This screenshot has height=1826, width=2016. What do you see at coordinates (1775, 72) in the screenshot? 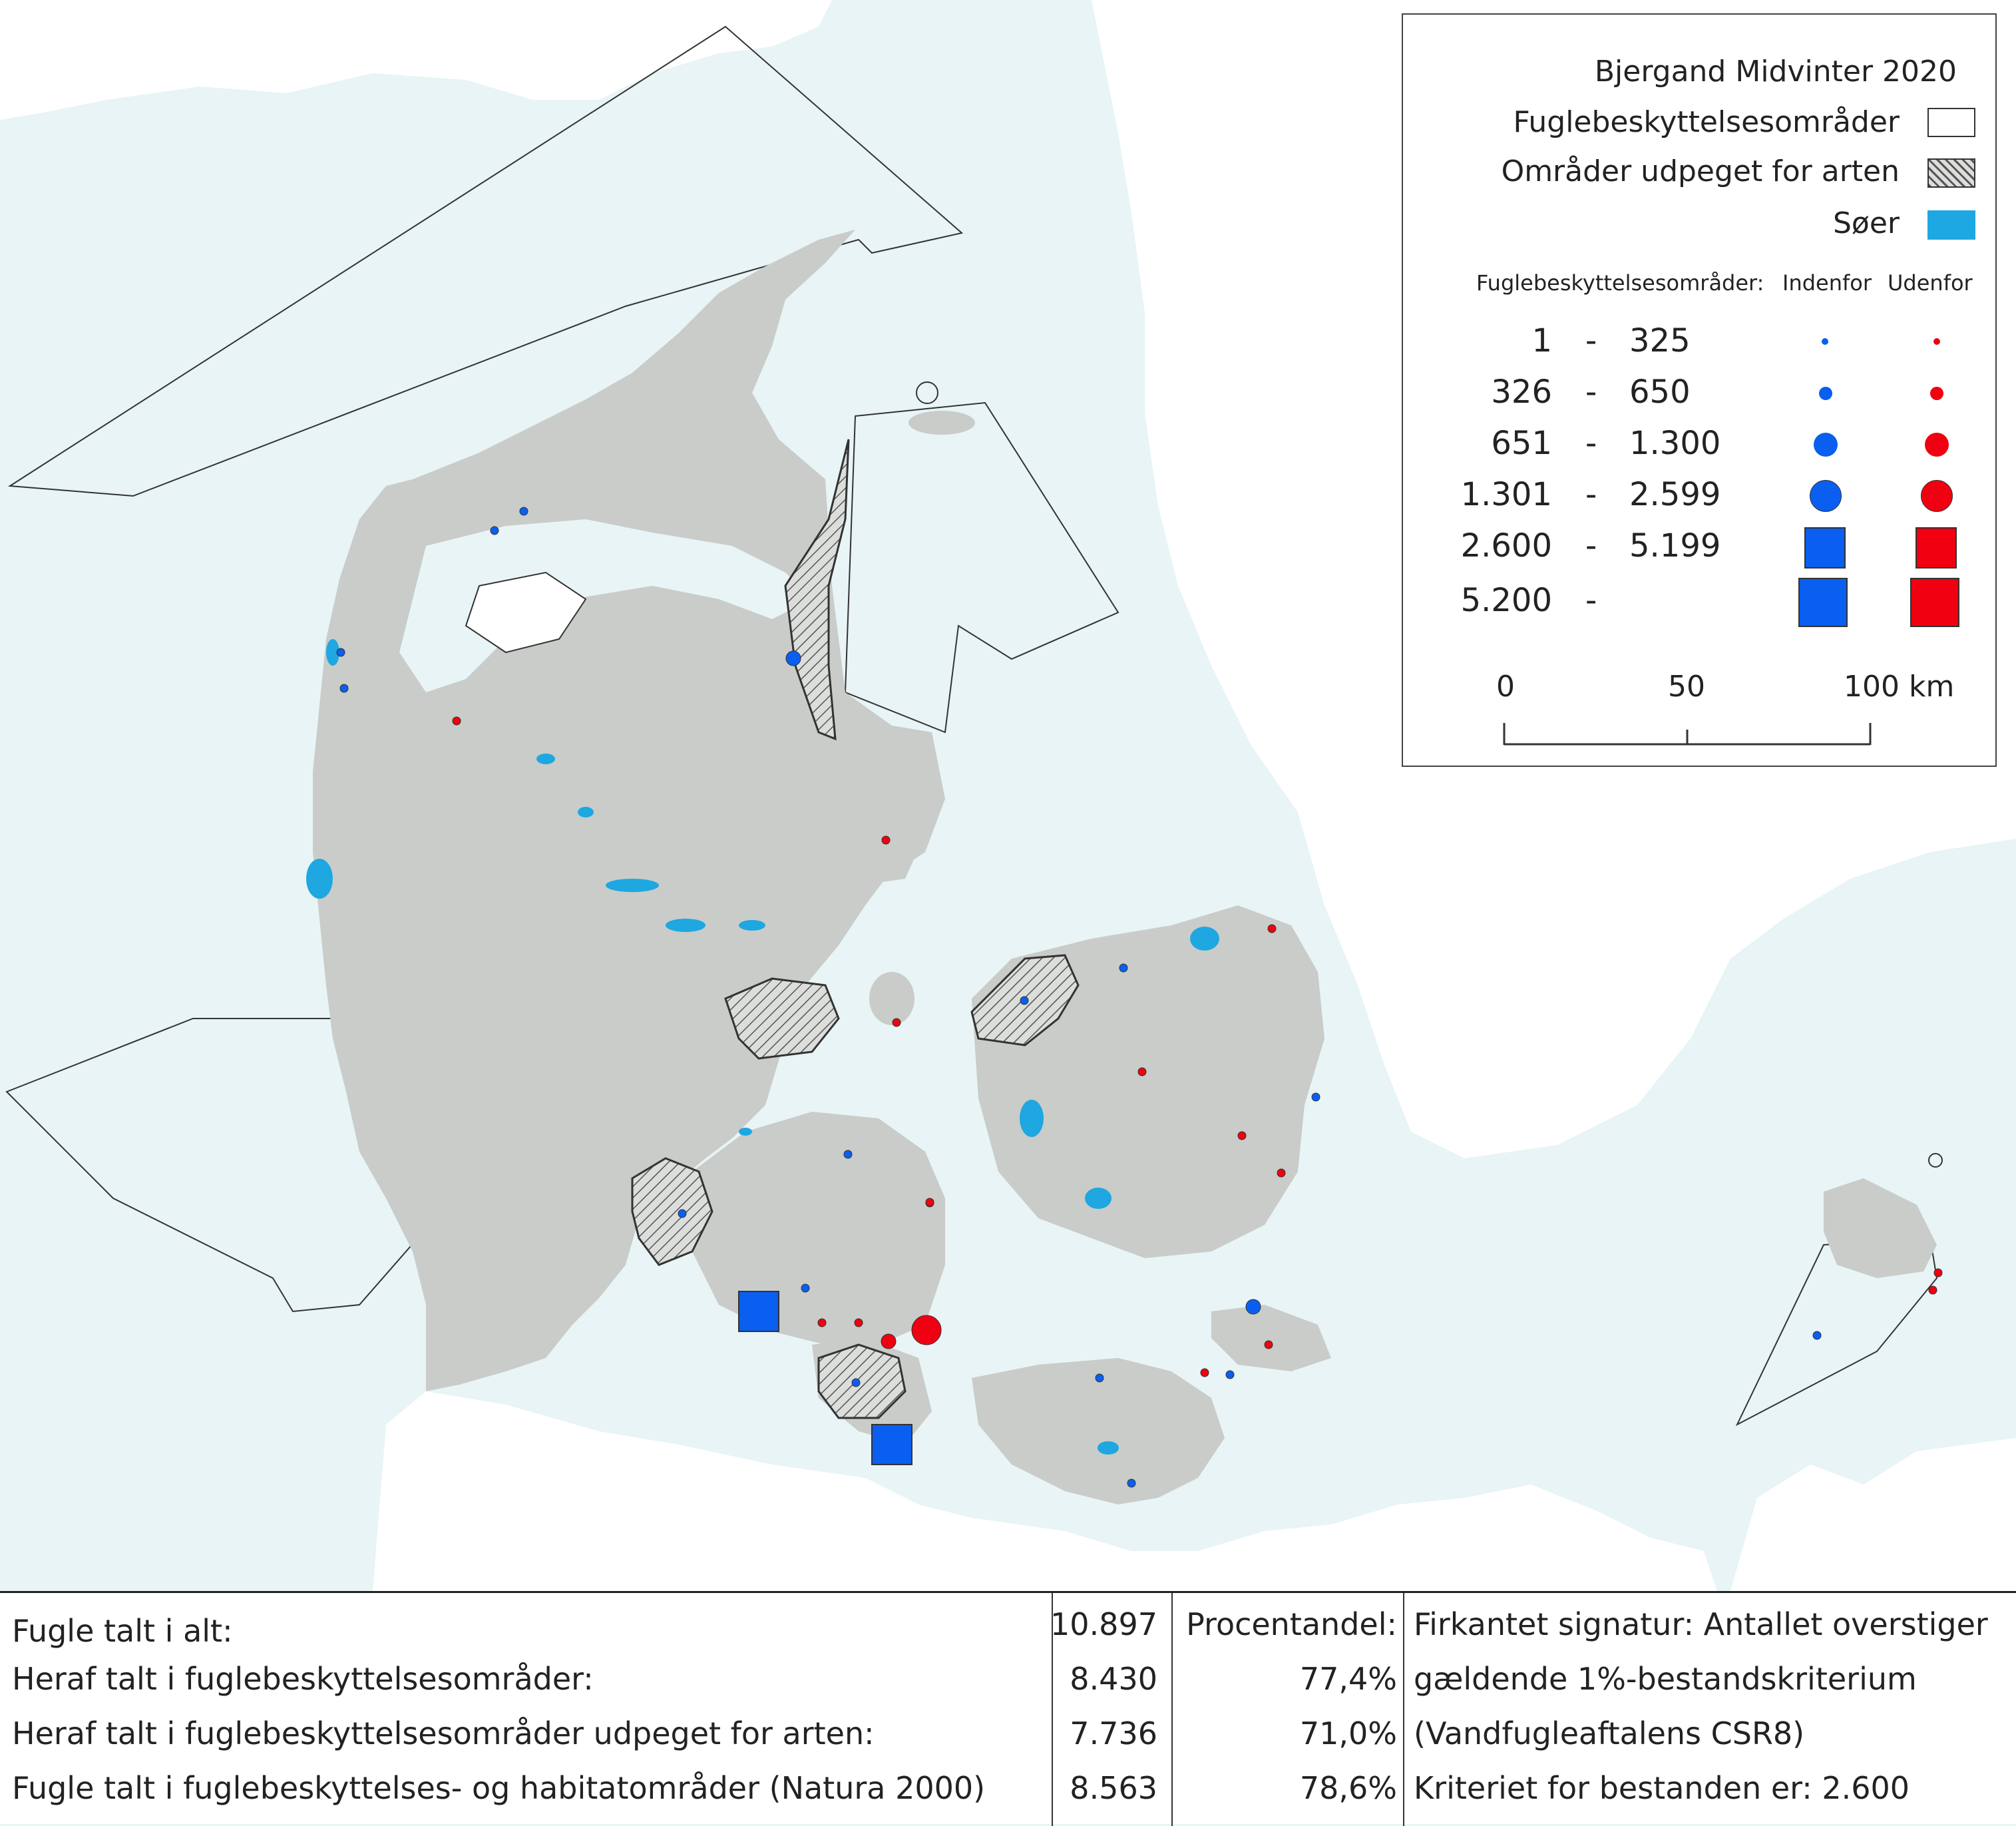
I see `legend-title: Bjergand Midvinter 2020` at bounding box center [1775, 72].